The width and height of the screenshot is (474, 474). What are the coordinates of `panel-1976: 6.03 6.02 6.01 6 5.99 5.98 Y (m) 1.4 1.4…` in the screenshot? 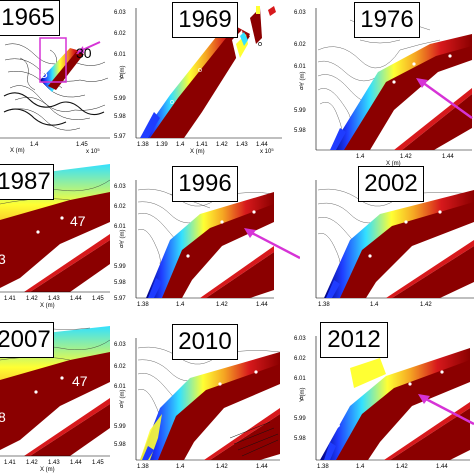 It's located at (382, 83).